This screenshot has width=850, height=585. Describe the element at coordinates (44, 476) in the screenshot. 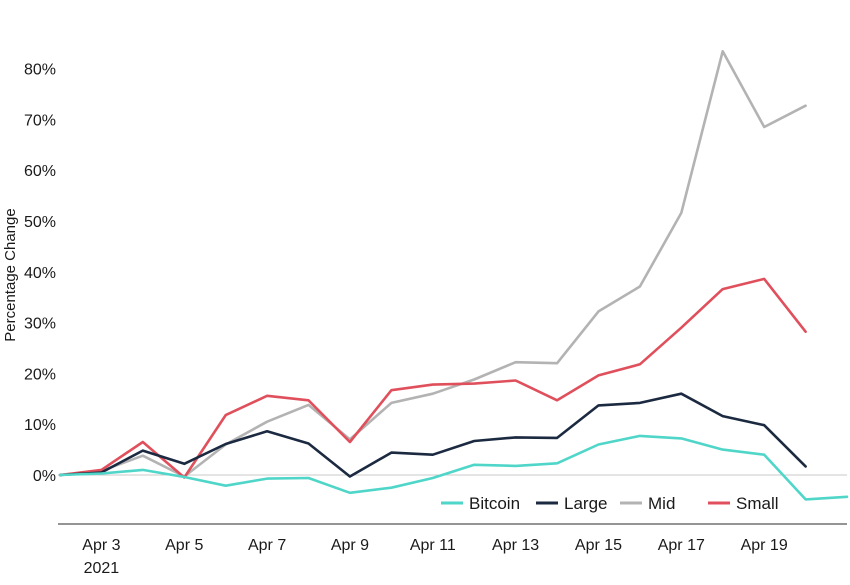

I see `y-tick-label: 0%` at that location.